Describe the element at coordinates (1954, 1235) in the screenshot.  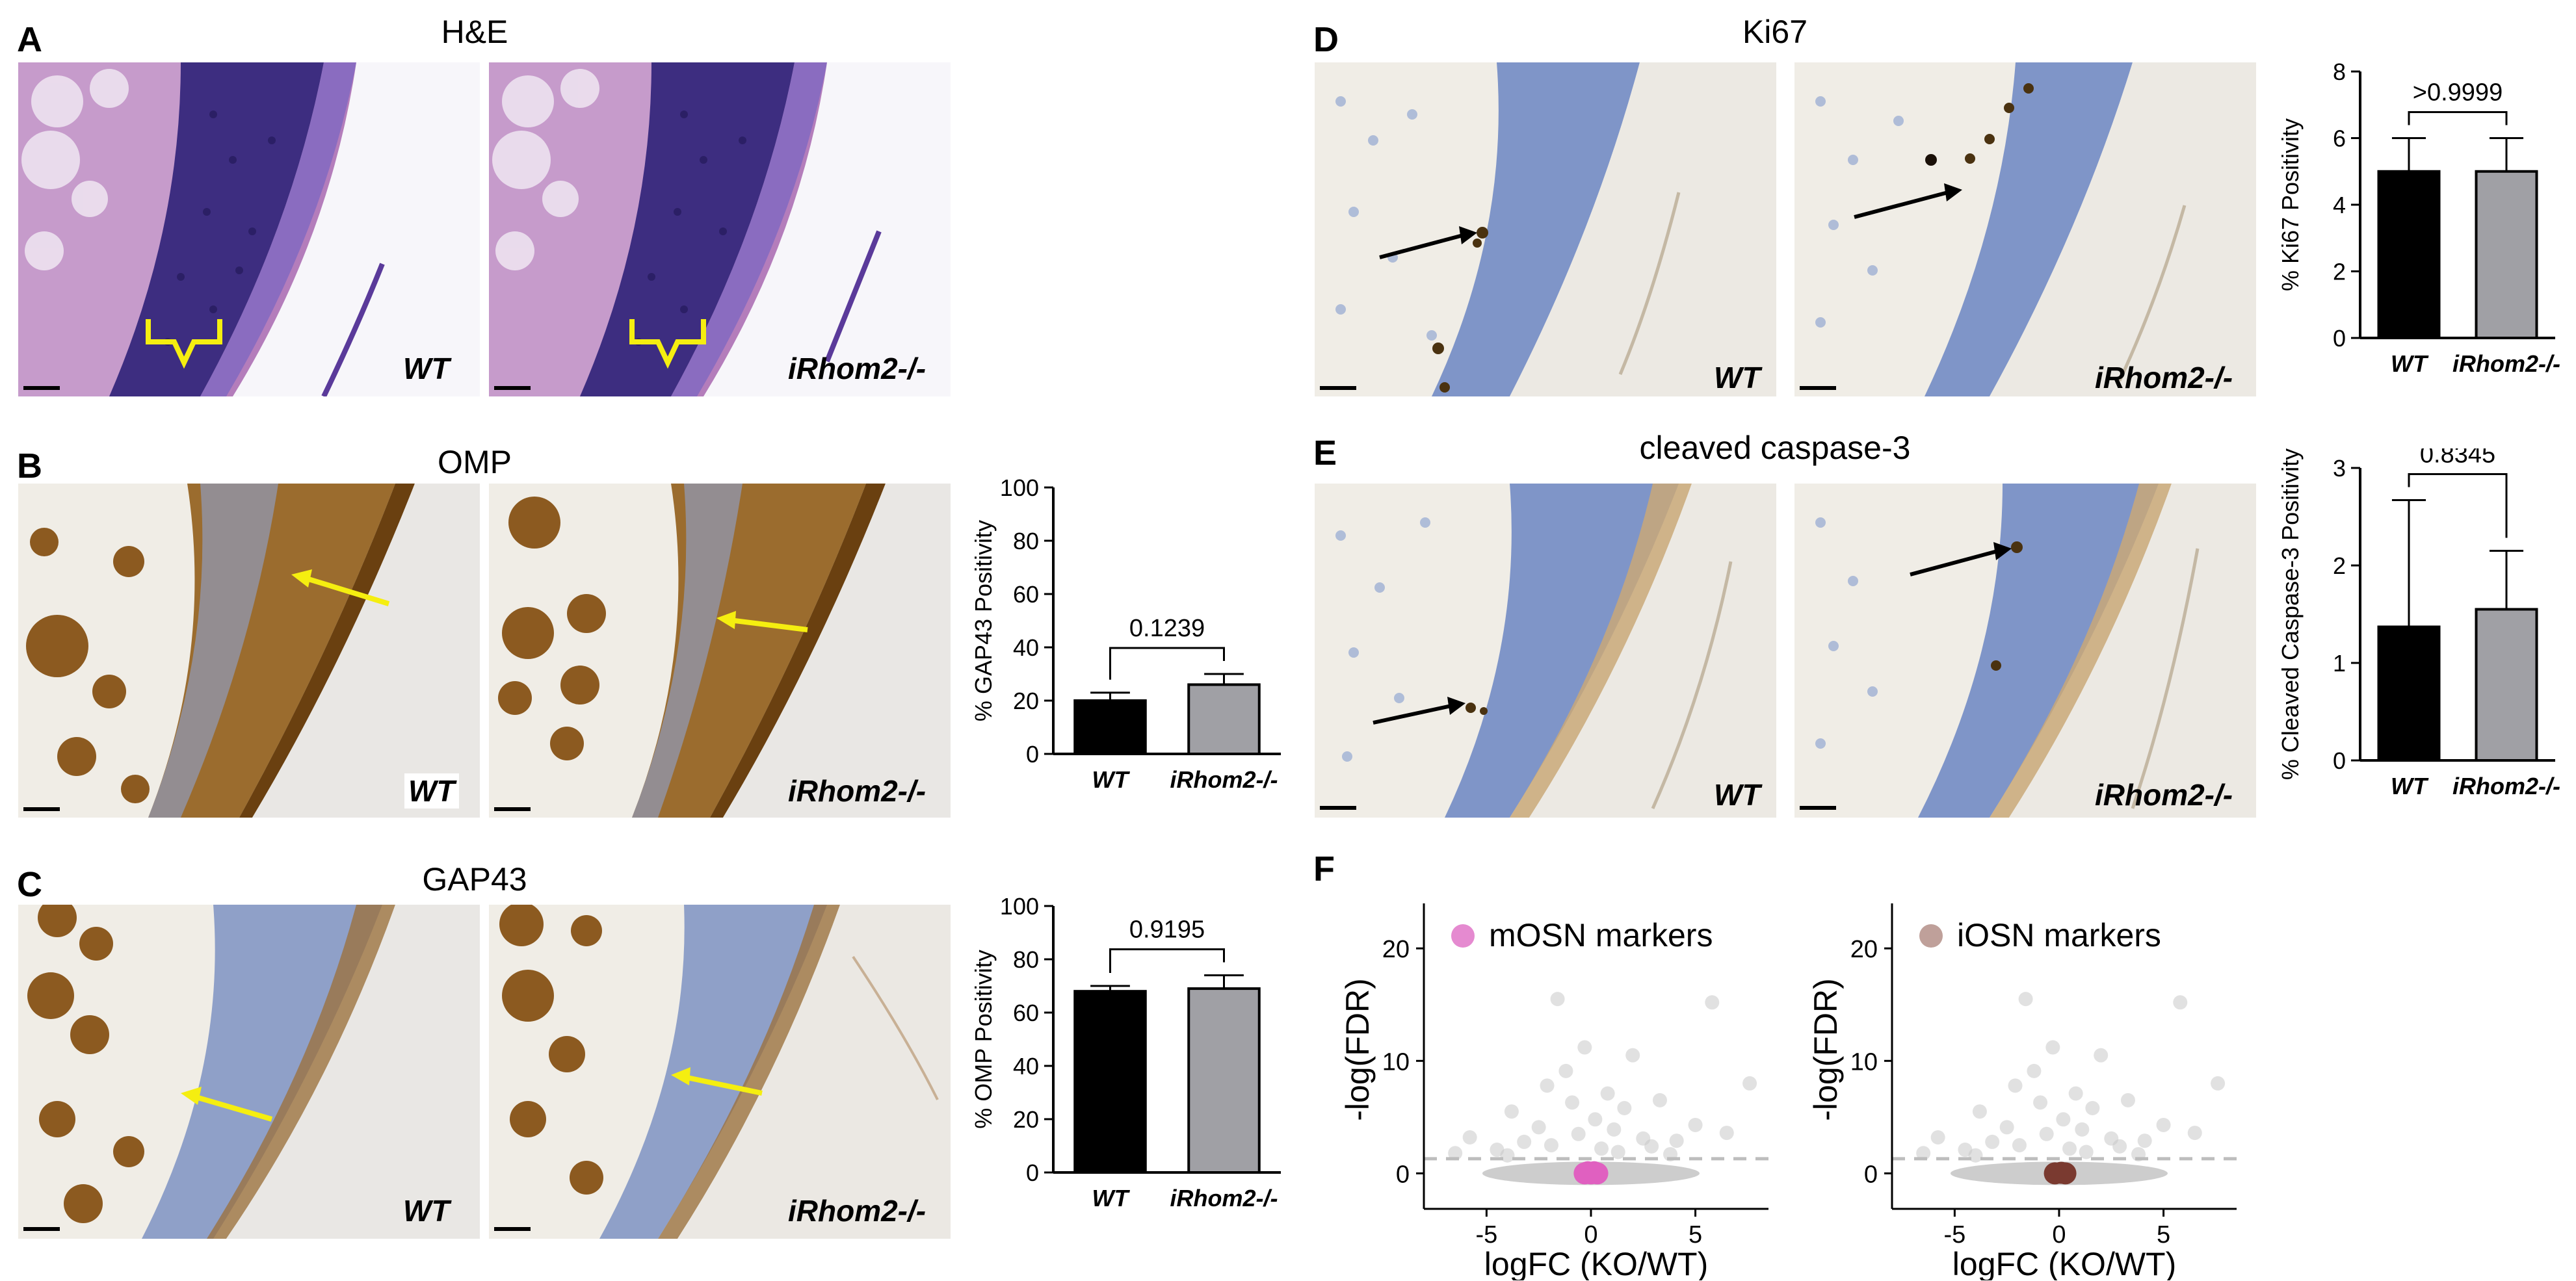
I see `x-tick-label: -5` at that location.